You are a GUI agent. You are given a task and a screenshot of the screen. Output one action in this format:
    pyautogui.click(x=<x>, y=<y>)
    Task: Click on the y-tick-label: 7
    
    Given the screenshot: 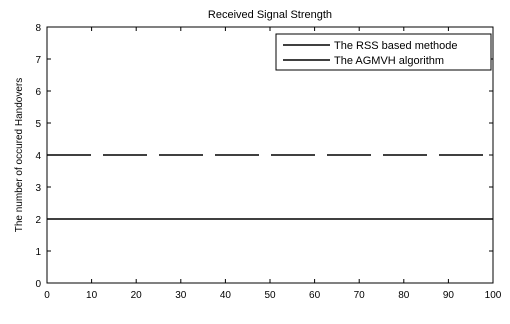 What is the action you would take?
    pyautogui.click(x=38, y=60)
    